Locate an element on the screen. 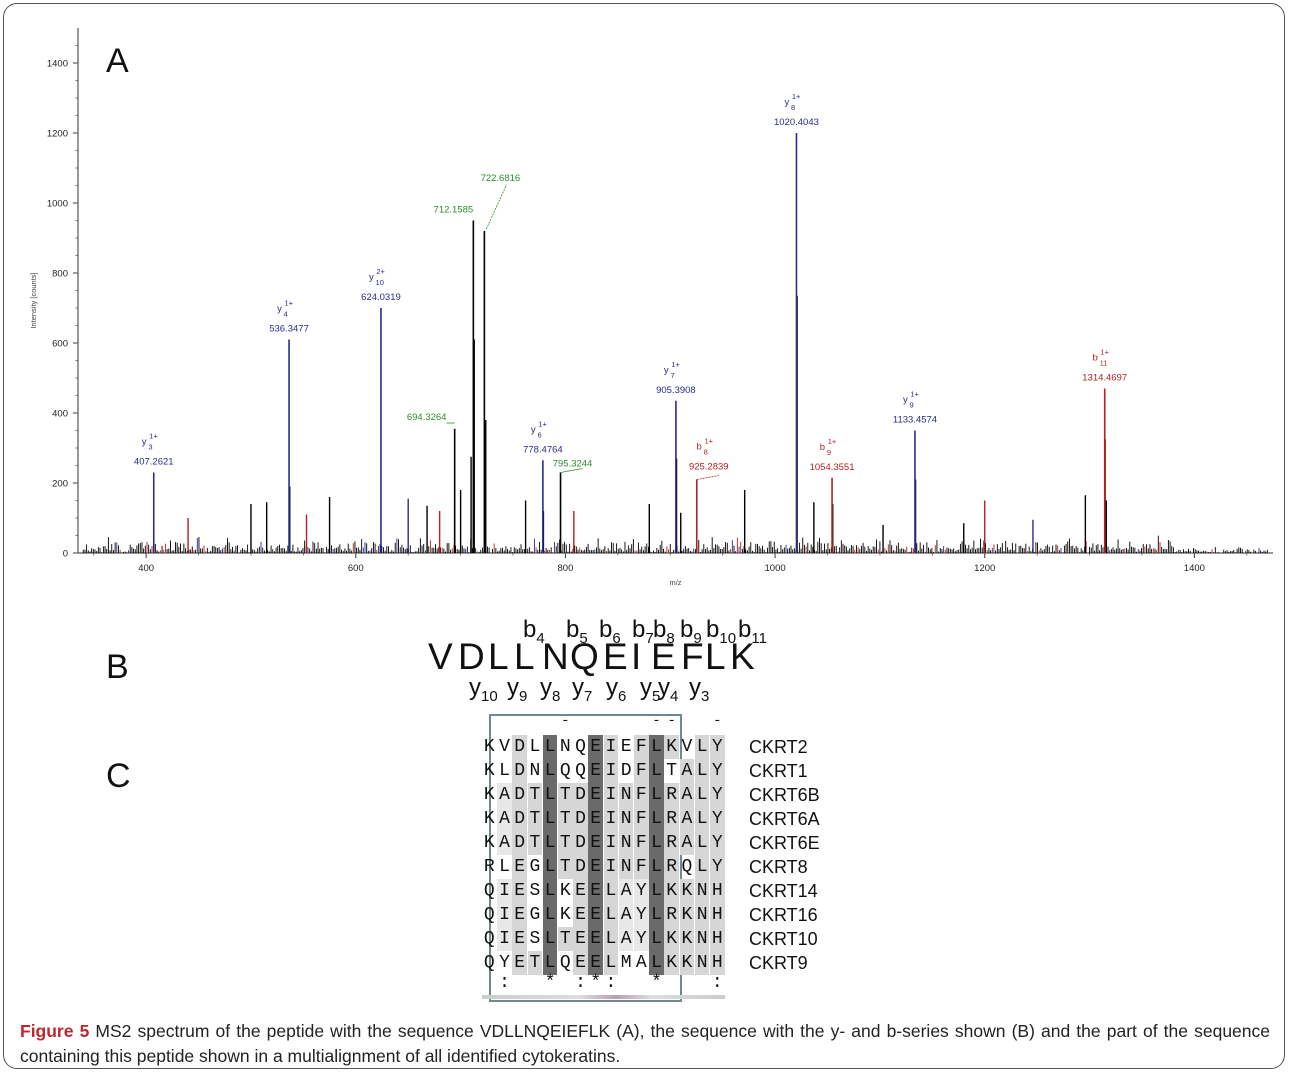  peak-mz-label: 1054.3551 is located at coordinates (832, 467).